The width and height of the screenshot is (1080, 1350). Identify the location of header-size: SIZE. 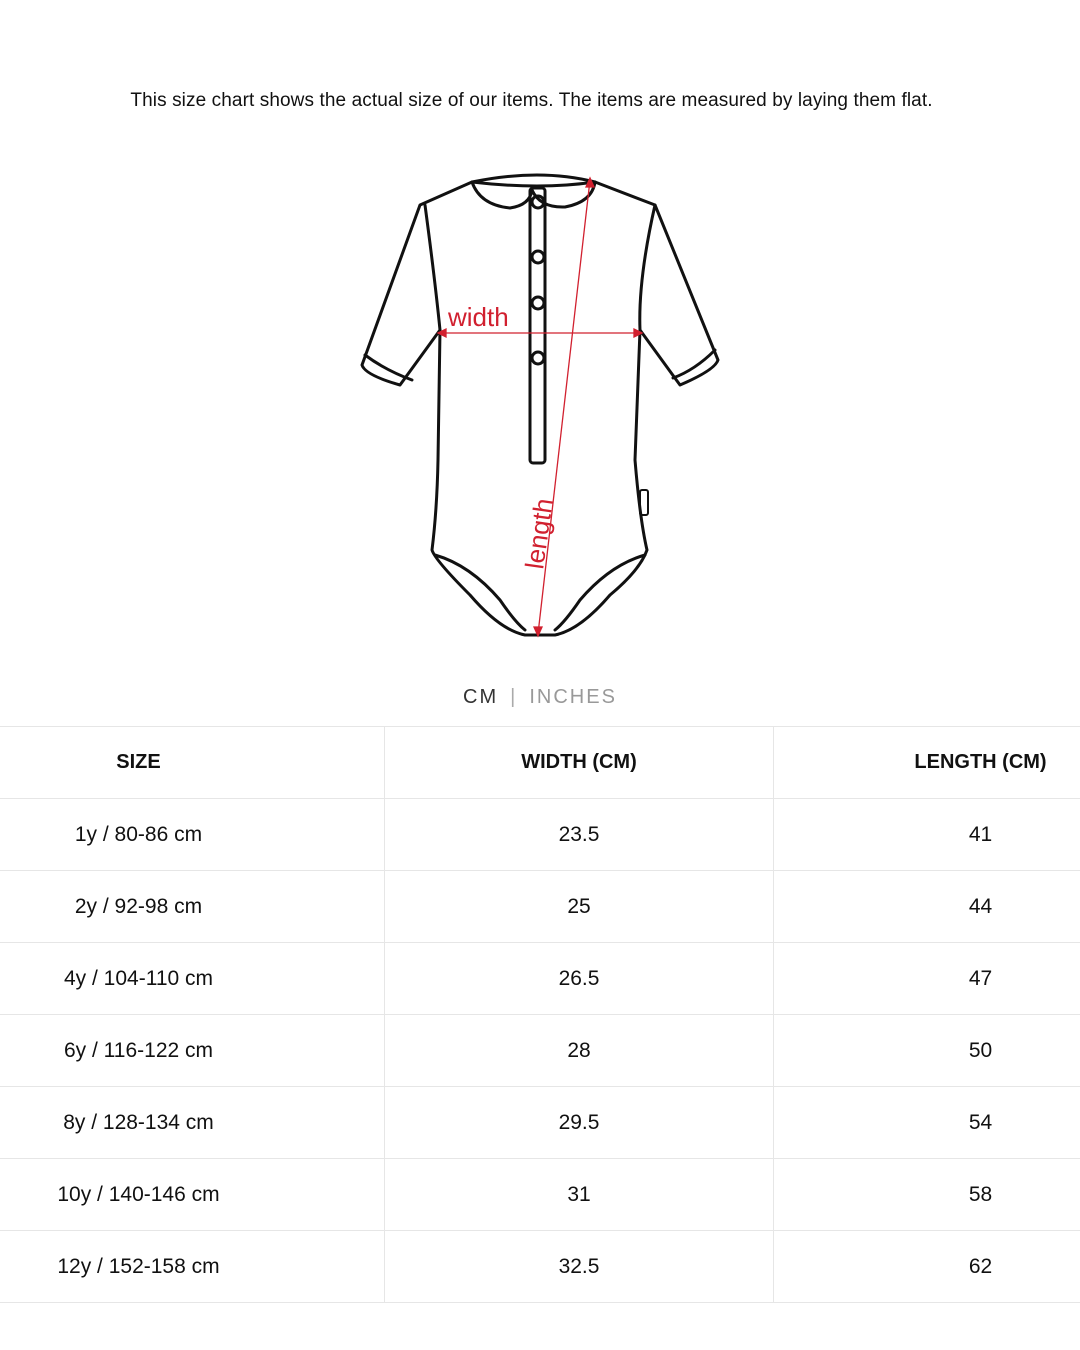
(138, 762).